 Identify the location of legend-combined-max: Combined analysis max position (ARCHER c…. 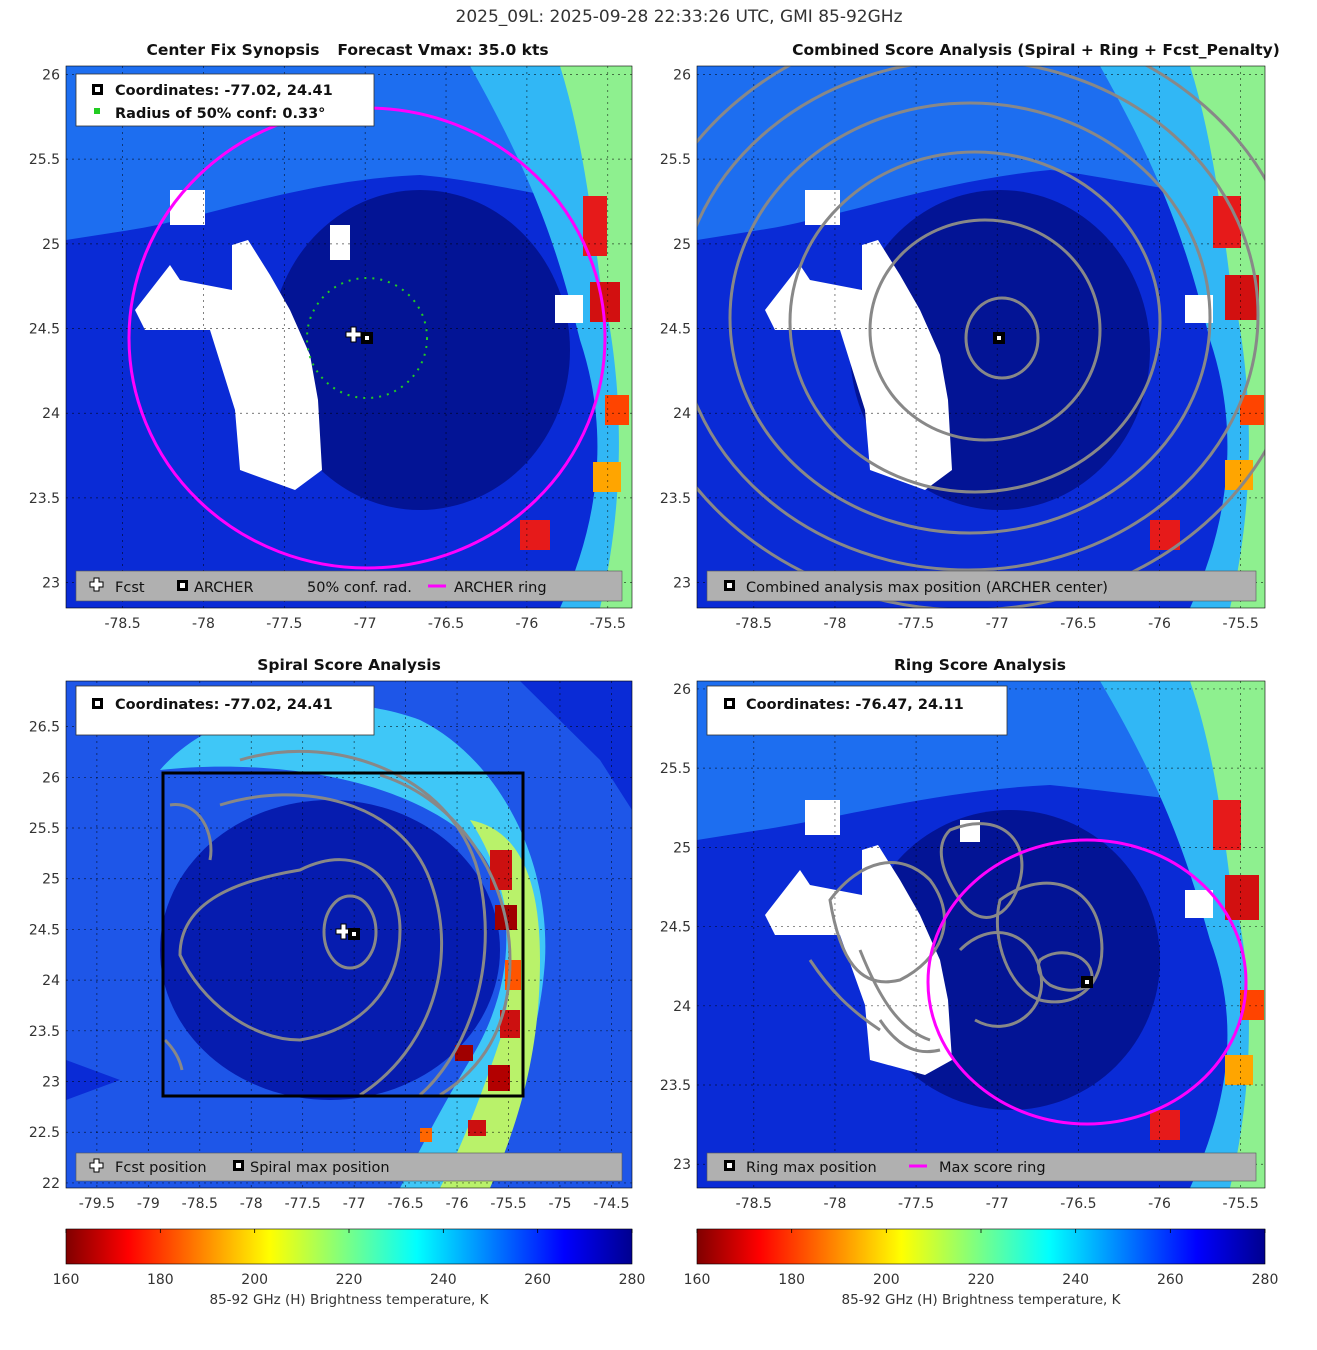
(927, 588).